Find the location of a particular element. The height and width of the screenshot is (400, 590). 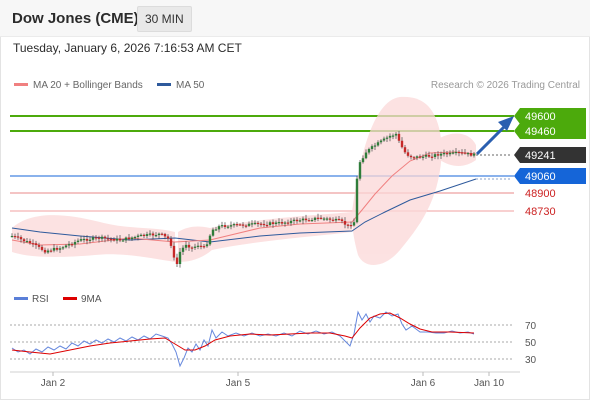

rsi-tick-30: 30 is located at coordinates (531, 360).